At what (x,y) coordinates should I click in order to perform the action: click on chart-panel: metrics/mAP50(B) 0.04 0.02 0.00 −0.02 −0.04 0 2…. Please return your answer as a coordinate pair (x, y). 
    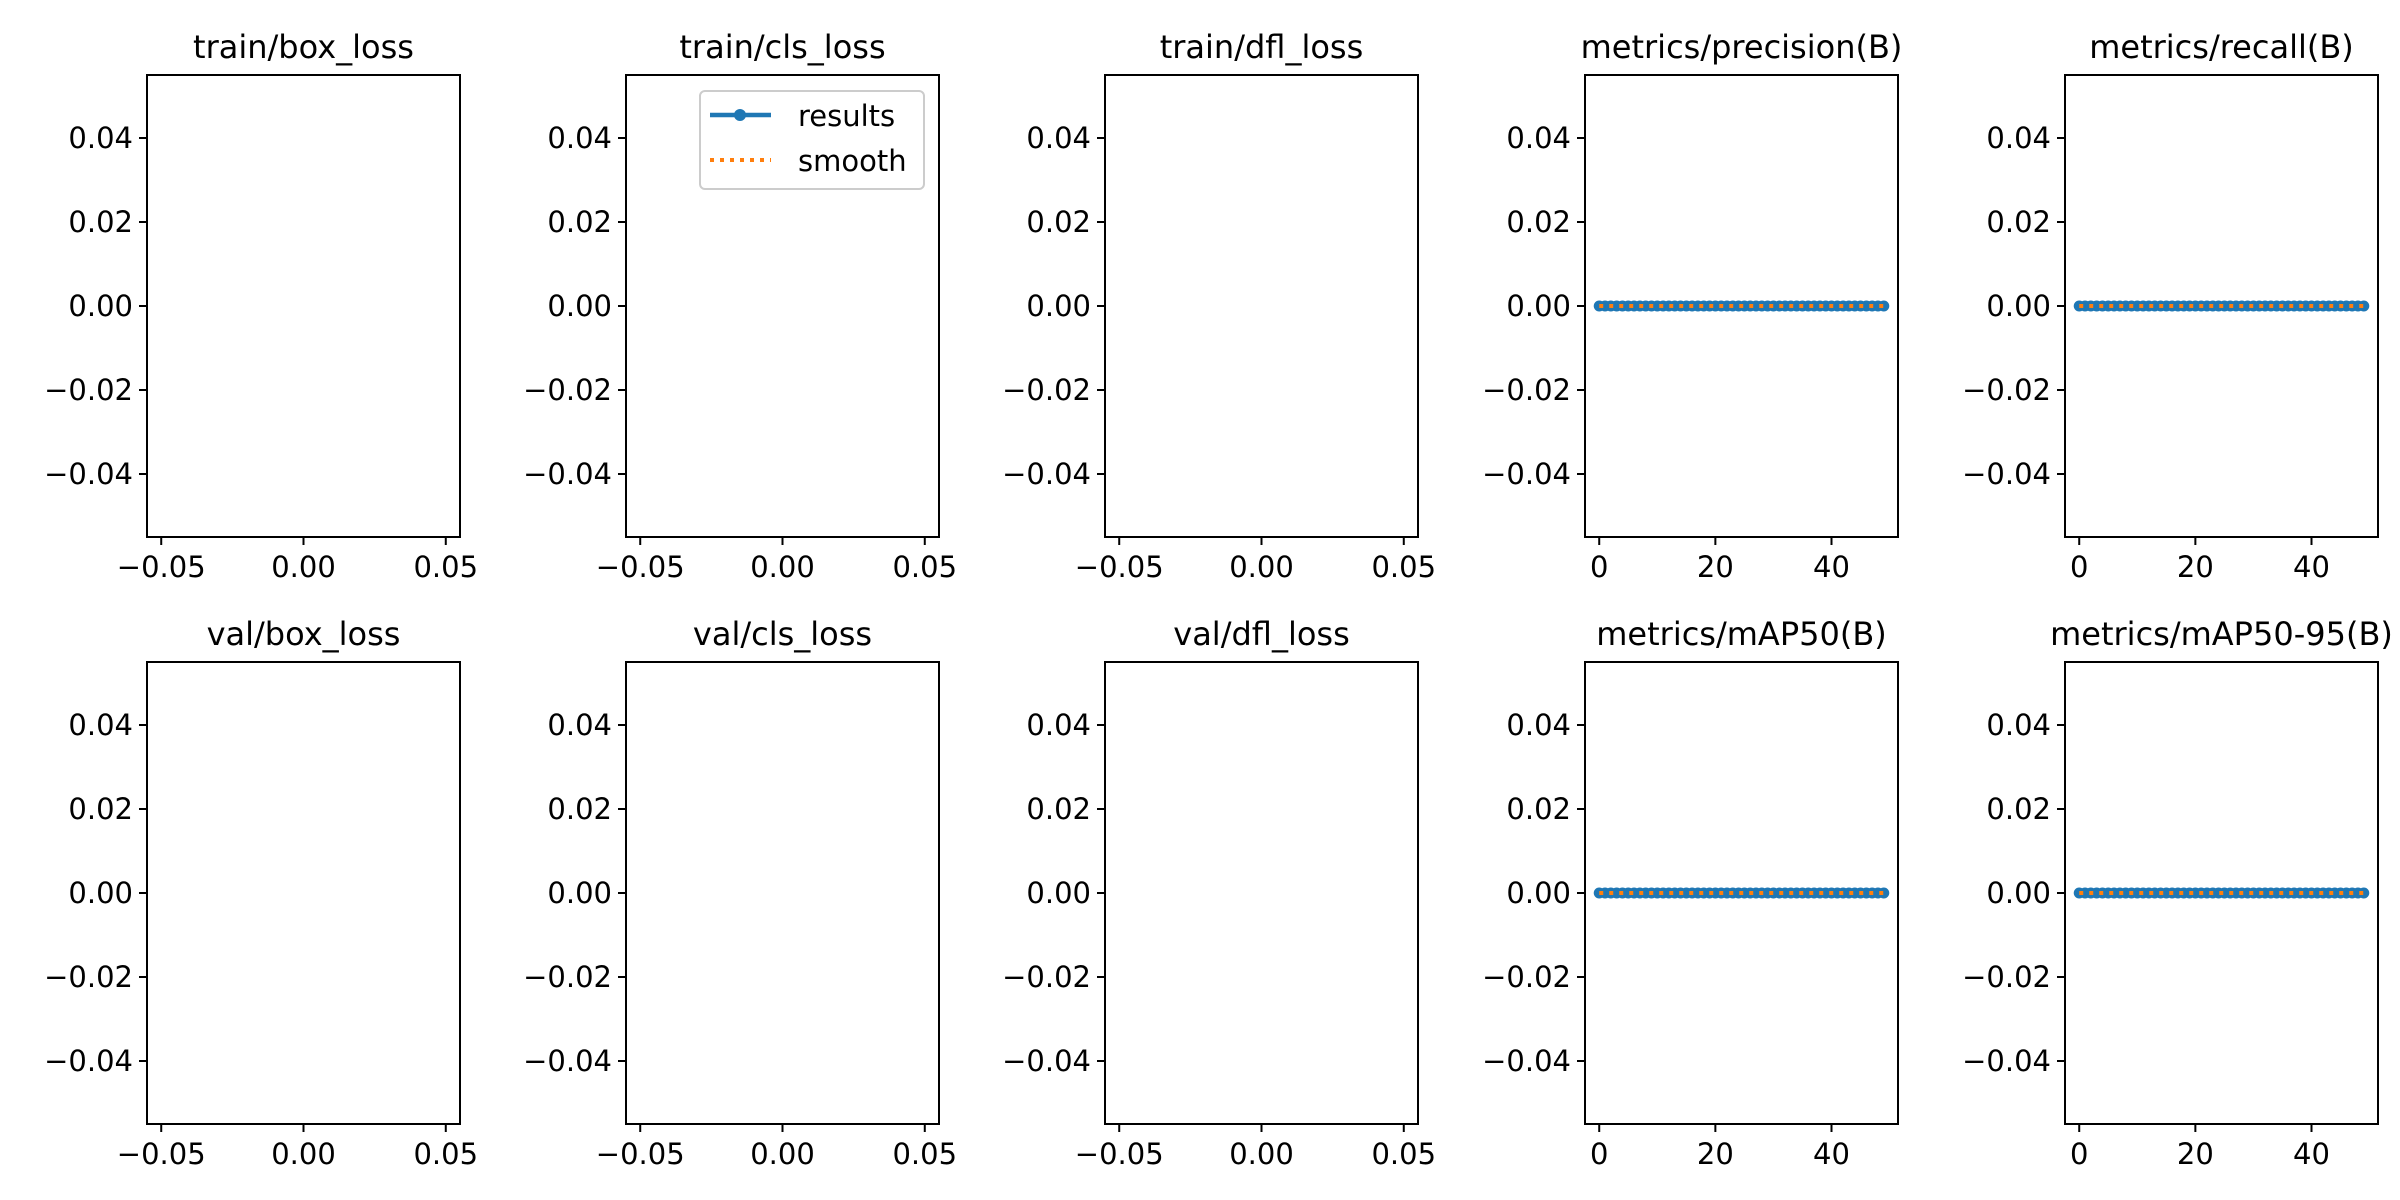
    Looking at the image, I should click on (1690, 893).